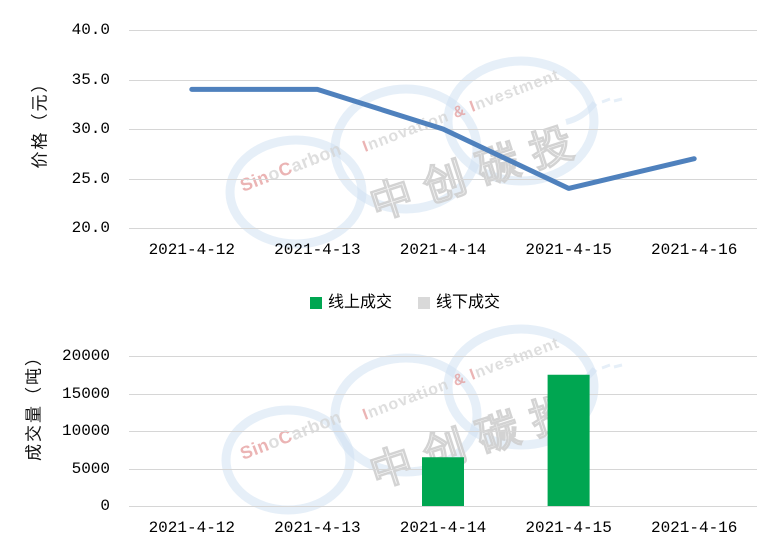 This screenshot has height=550, width=780. What do you see at coordinates (85, 356) in the screenshot?
I see `volume-y-tick: 20000` at bounding box center [85, 356].